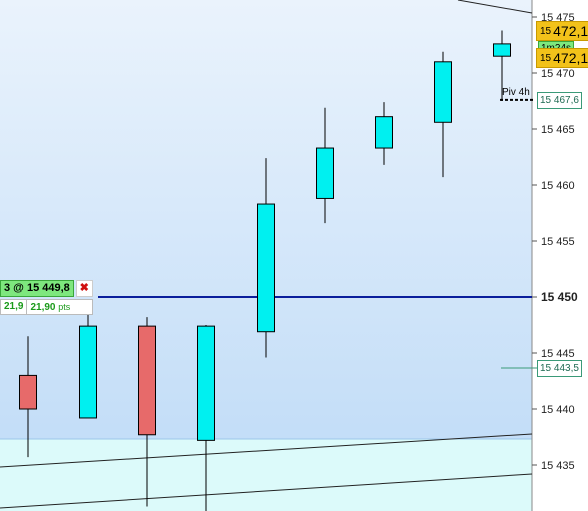 This screenshot has width=588, height=511. I want to click on bid-price-value: 472,1, so click(570, 58).